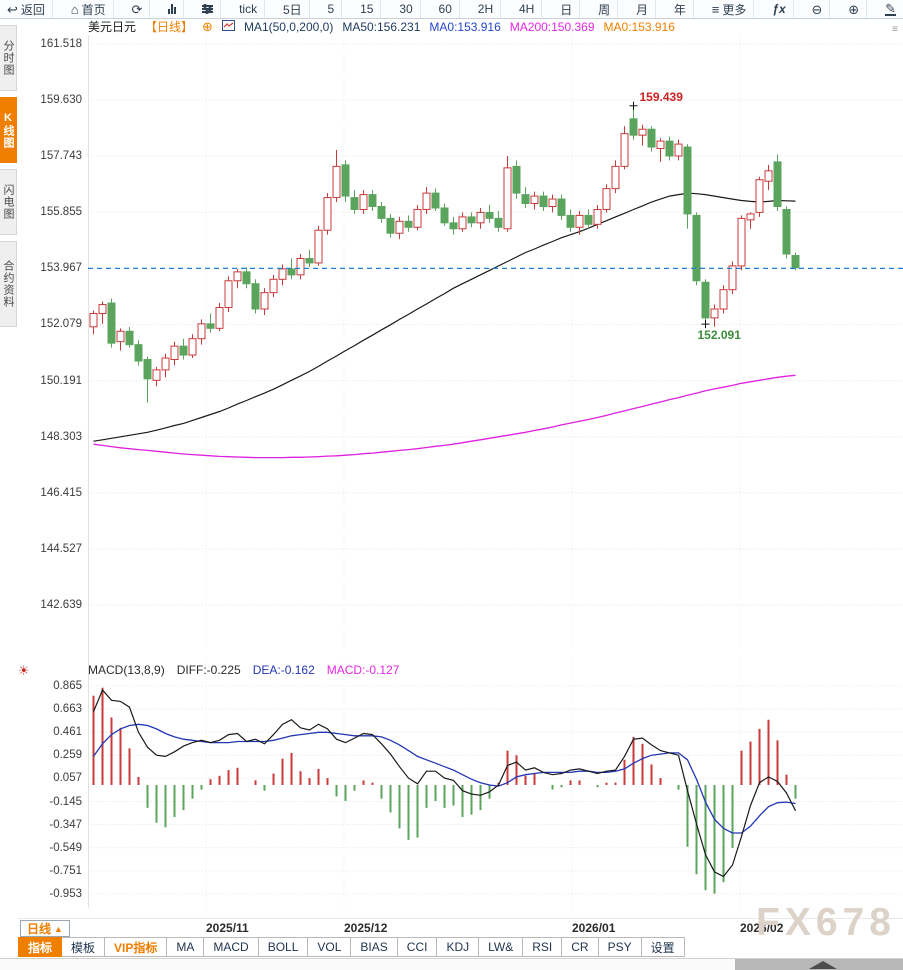 The height and width of the screenshot is (970, 903). What do you see at coordinates (567, 9) in the screenshot?
I see `interval-day-button: 日` at bounding box center [567, 9].